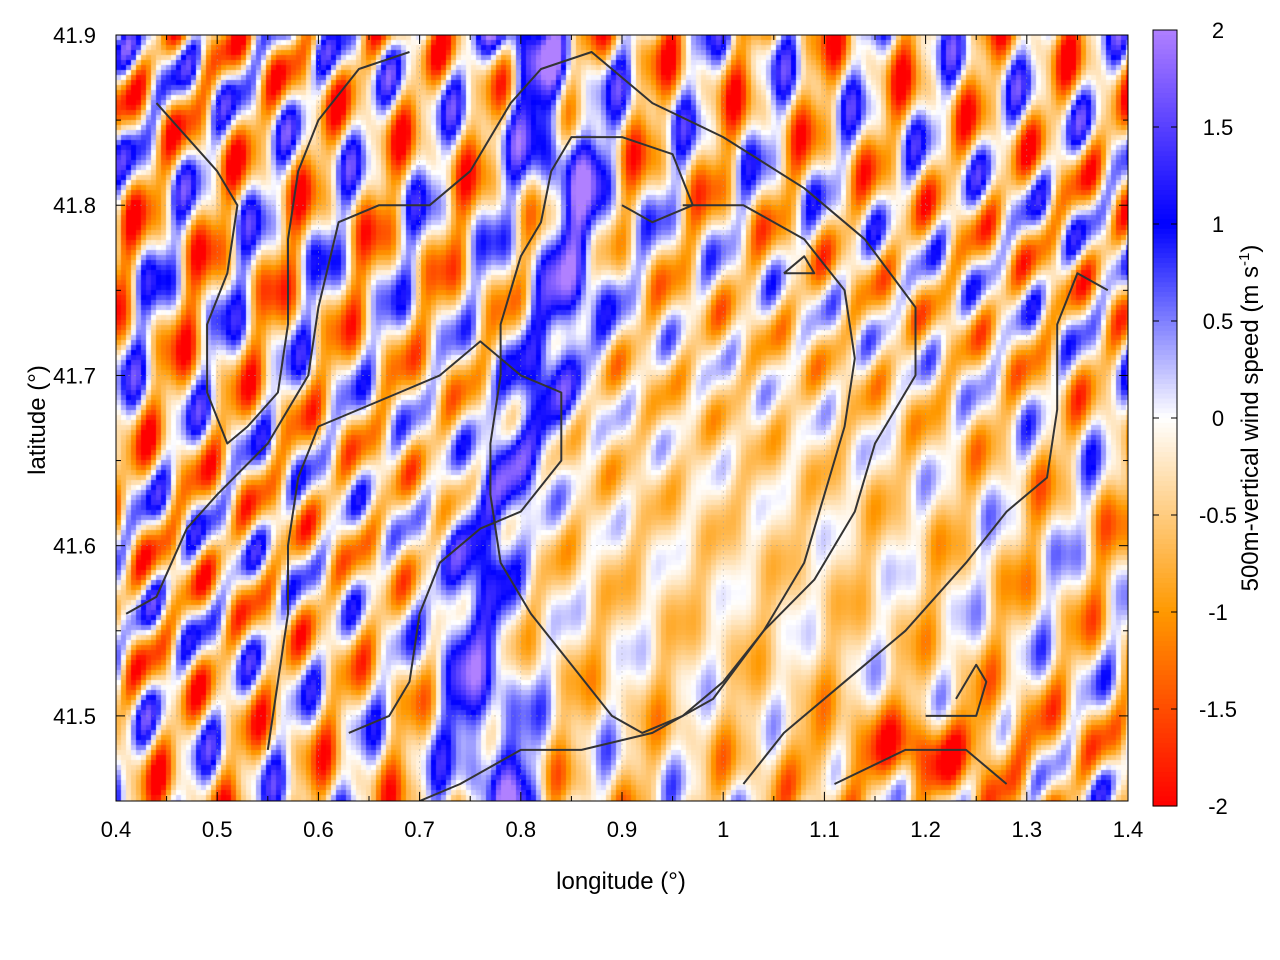 The width and height of the screenshot is (1280, 960). What do you see at coordinates (37, 420) in the screenshot?
I see `y-axis-label: latitude (°)` at bounding box center [37, 420].